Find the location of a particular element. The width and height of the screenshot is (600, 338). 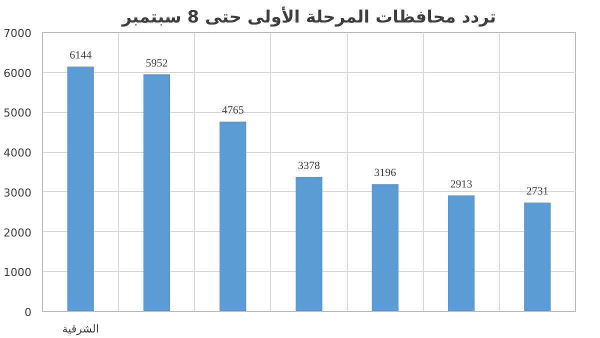

data-label: 2731 is located at coordinates (537, 192).